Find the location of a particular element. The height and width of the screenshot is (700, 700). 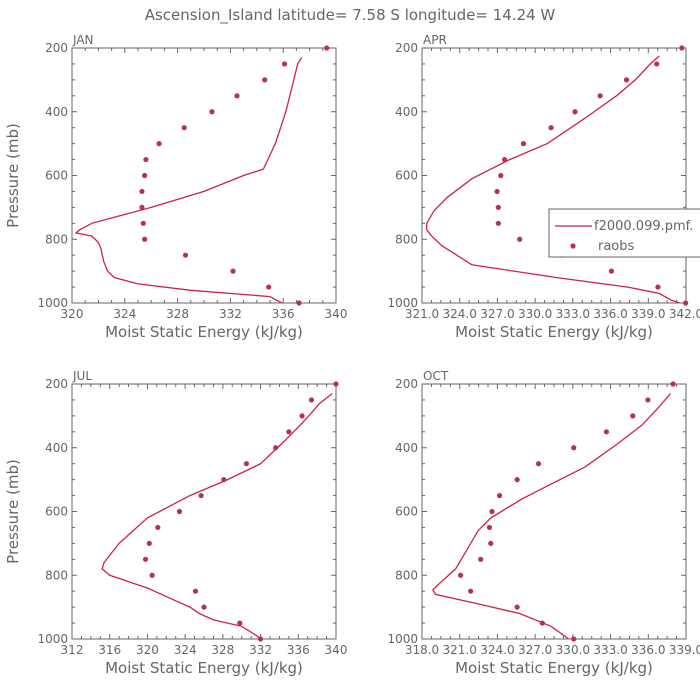

legend: f2000.099.pmf. raobs is located at coordinates (624, 233).